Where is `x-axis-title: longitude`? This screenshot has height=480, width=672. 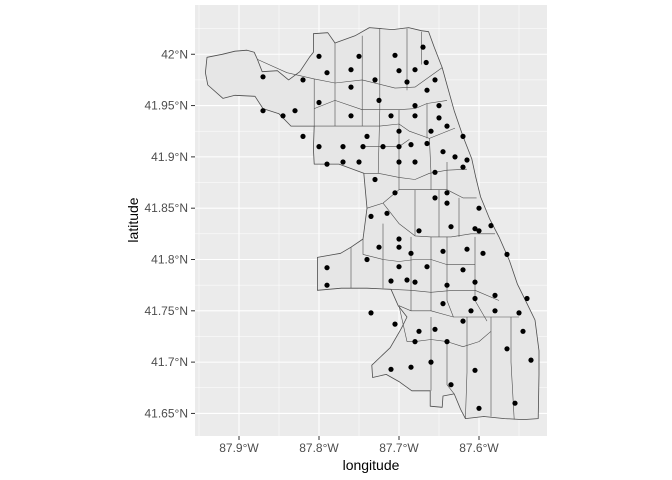
x-axis-title: longitude is located at coordinates (371, 465).